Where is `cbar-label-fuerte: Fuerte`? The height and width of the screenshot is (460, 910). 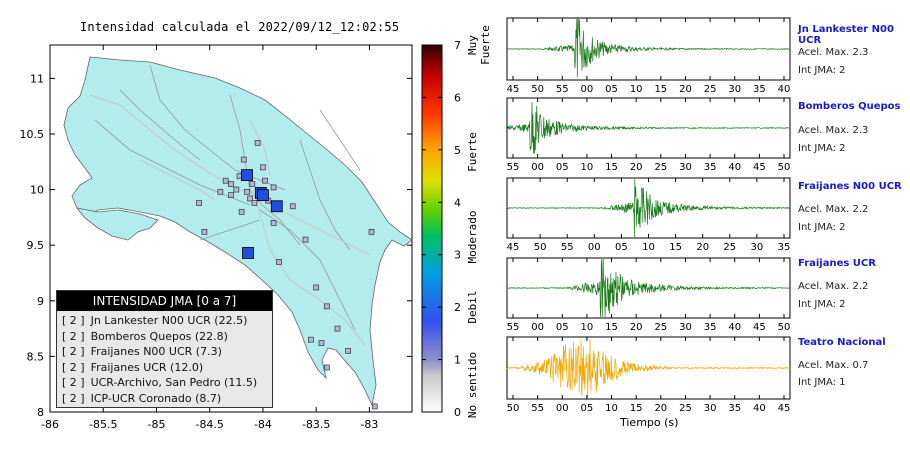
cbar-label-fuerte: Fuerte is located at coordinates (472, 152).